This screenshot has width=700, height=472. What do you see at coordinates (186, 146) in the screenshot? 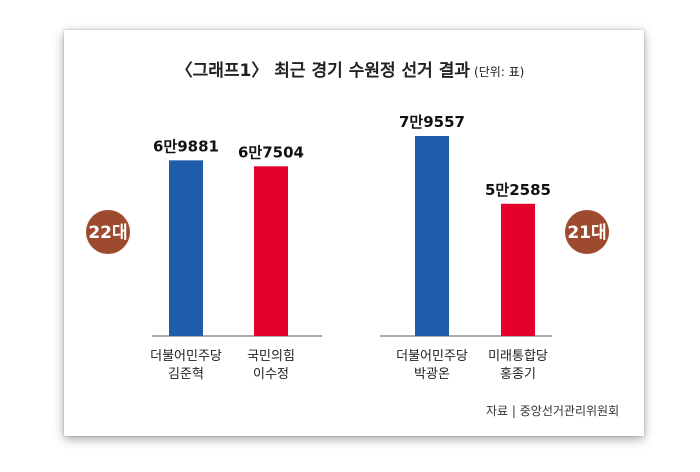
I see `data-label: 6만9881` at bounding box center [186, 146].